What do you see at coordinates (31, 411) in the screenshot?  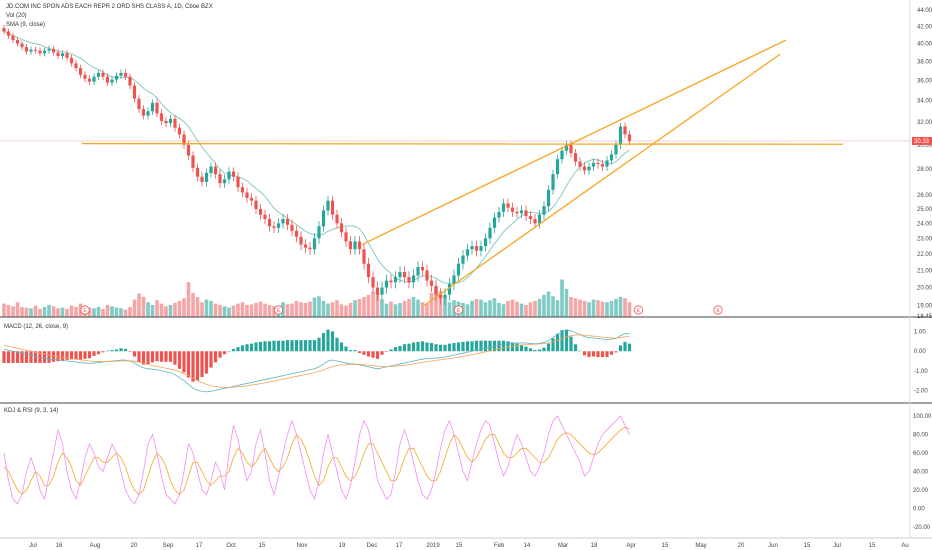 I see `kdj-rsi-legend: KDJ & RSI (9, 3, 14)` at bounding box center [31, 411].